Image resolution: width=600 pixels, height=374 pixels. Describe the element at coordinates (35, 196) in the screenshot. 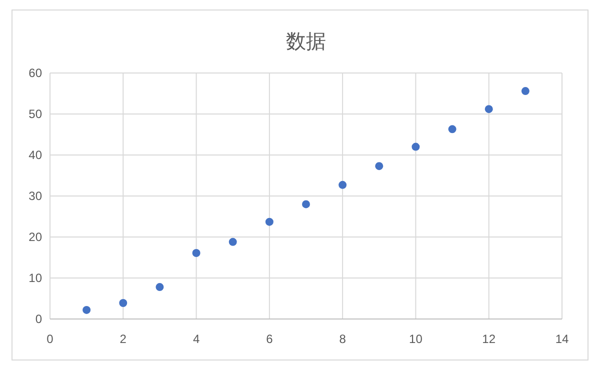

I see `y-tick-label: 30` at that location.